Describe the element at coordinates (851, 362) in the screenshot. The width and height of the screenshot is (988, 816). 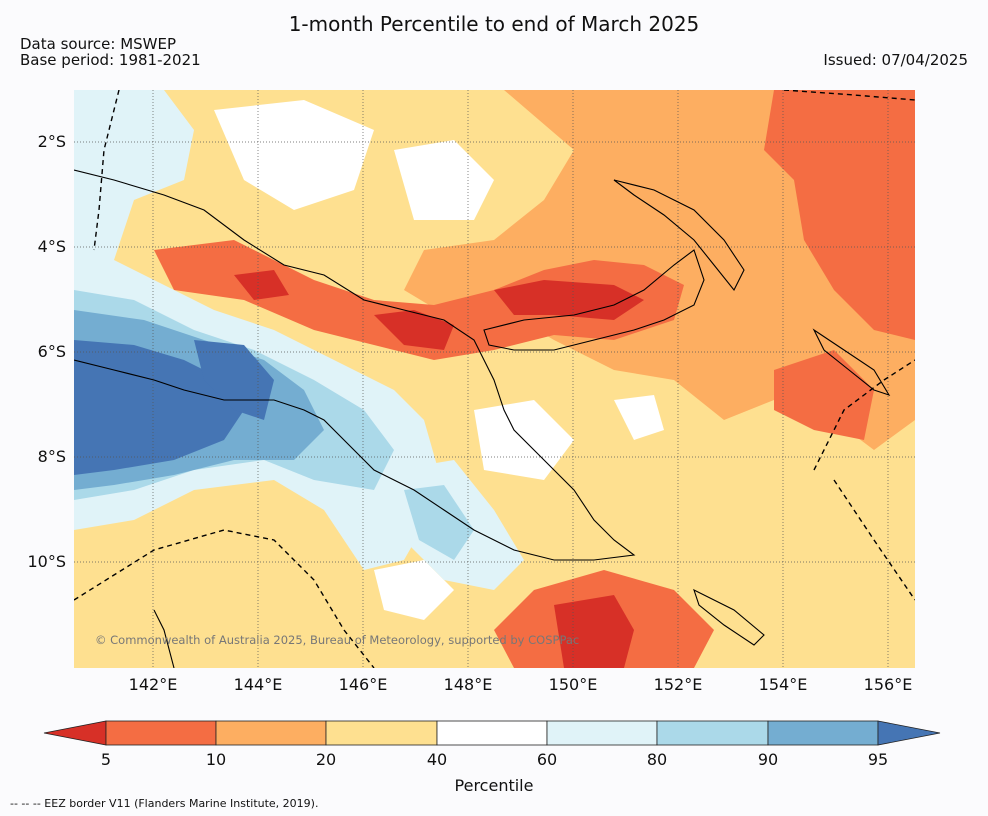
I see `coastline-bougainville` at that location.